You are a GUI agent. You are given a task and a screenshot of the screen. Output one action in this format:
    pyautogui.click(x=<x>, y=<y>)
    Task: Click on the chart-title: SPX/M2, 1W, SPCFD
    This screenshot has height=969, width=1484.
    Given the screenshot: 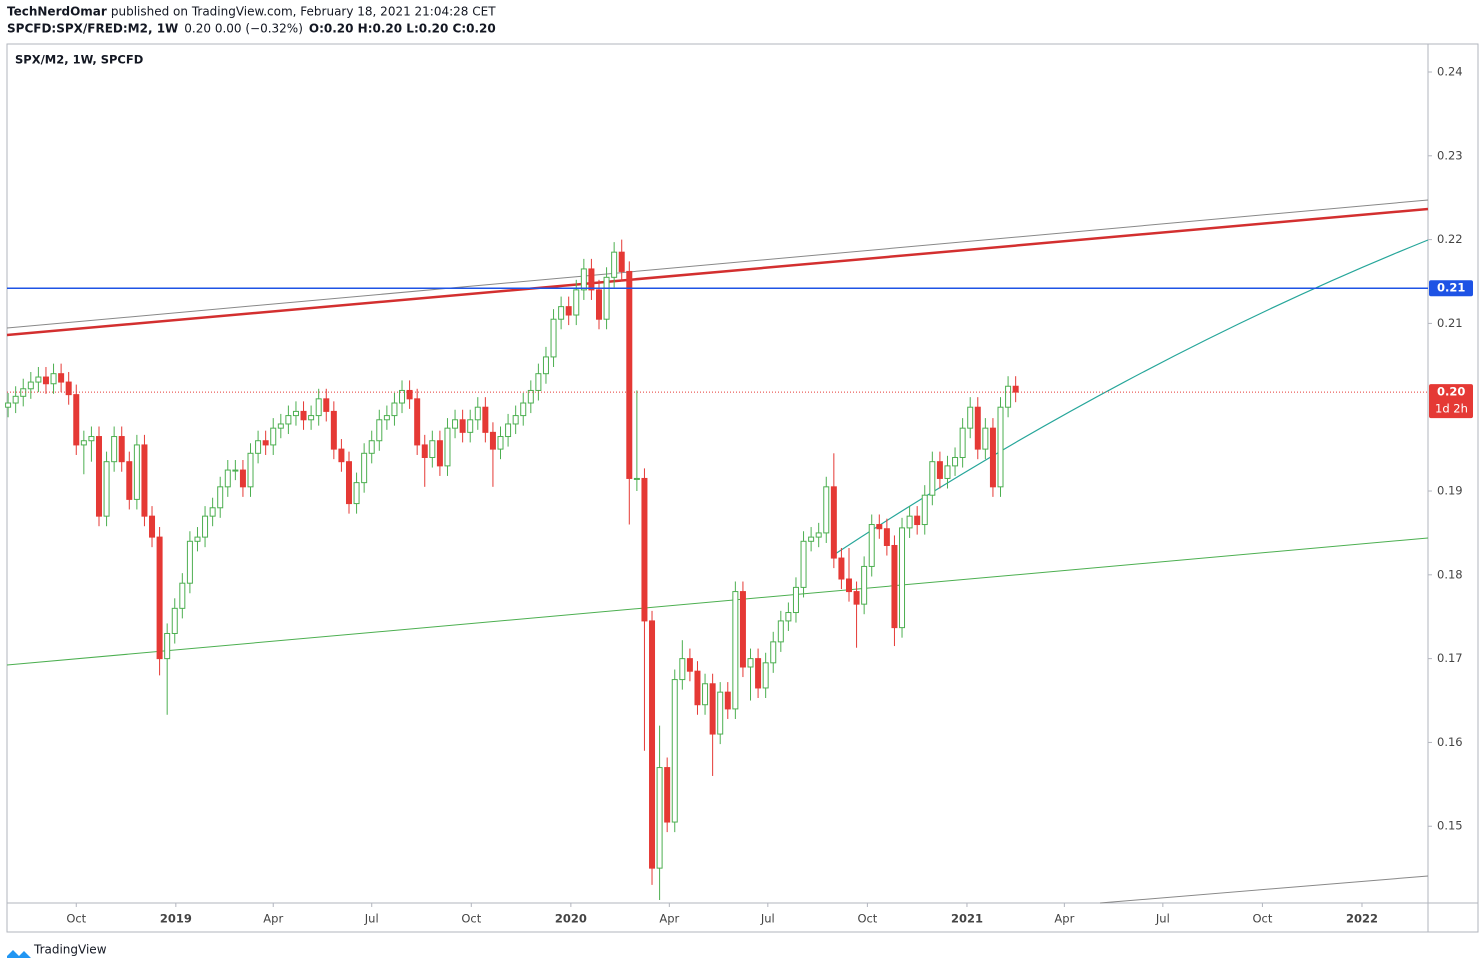 What is the action you would take?
    pyautogui.click(x=79, y=60)
    